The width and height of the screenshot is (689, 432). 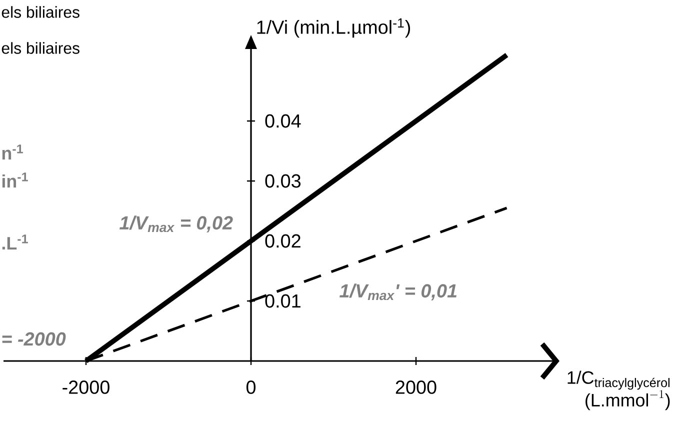 What do you see at coordinates (41, 48) in the screenshot?
I see `annotation: els biliaires` at bounding box center [41, 48].